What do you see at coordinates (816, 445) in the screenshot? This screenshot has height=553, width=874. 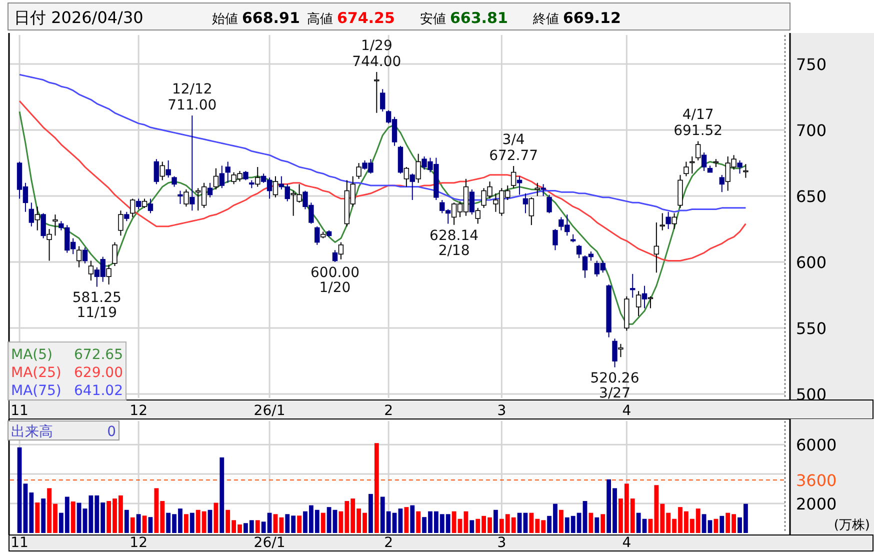 I see `y-tick-label: 6000` at bounding box center [816, 445].